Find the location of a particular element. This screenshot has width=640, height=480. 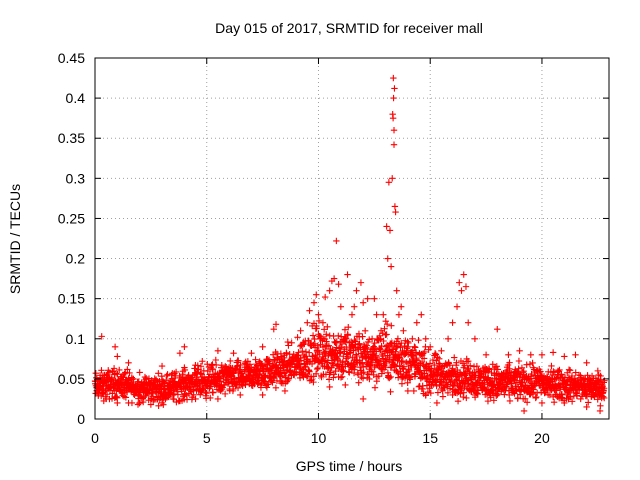

y-tick-label: 0.2 is located at coordinates (76, 259).